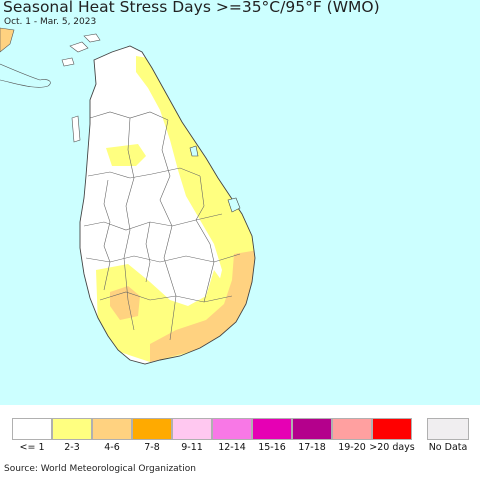  I want to click on india-coast-shore, so click(25, 75).